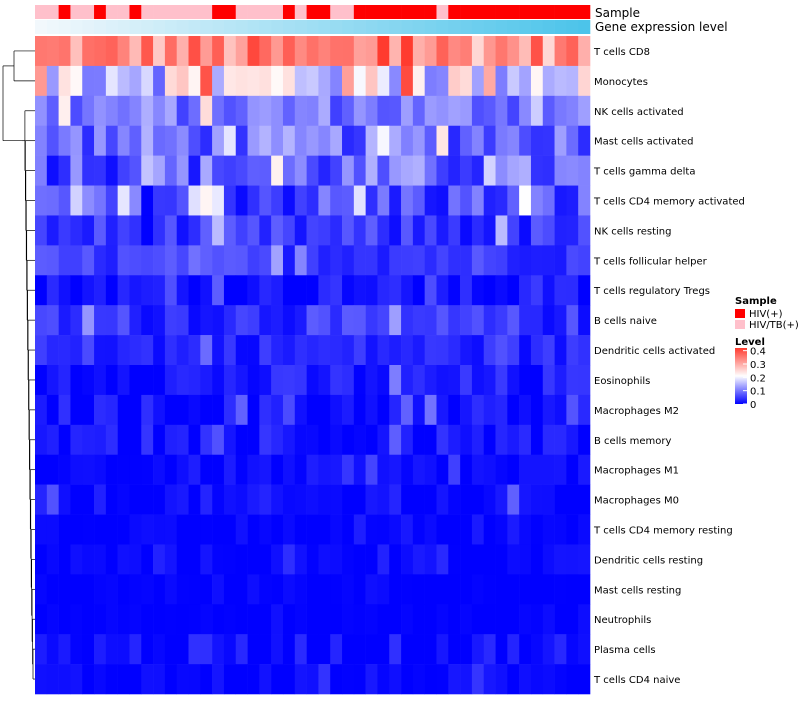 The width and height of the screenshot is (800, 704). What do you see at coordinates (313, 27) in the screenshot?
I see `gene-expression-annotation-bar` at bounding box center [313, 27].